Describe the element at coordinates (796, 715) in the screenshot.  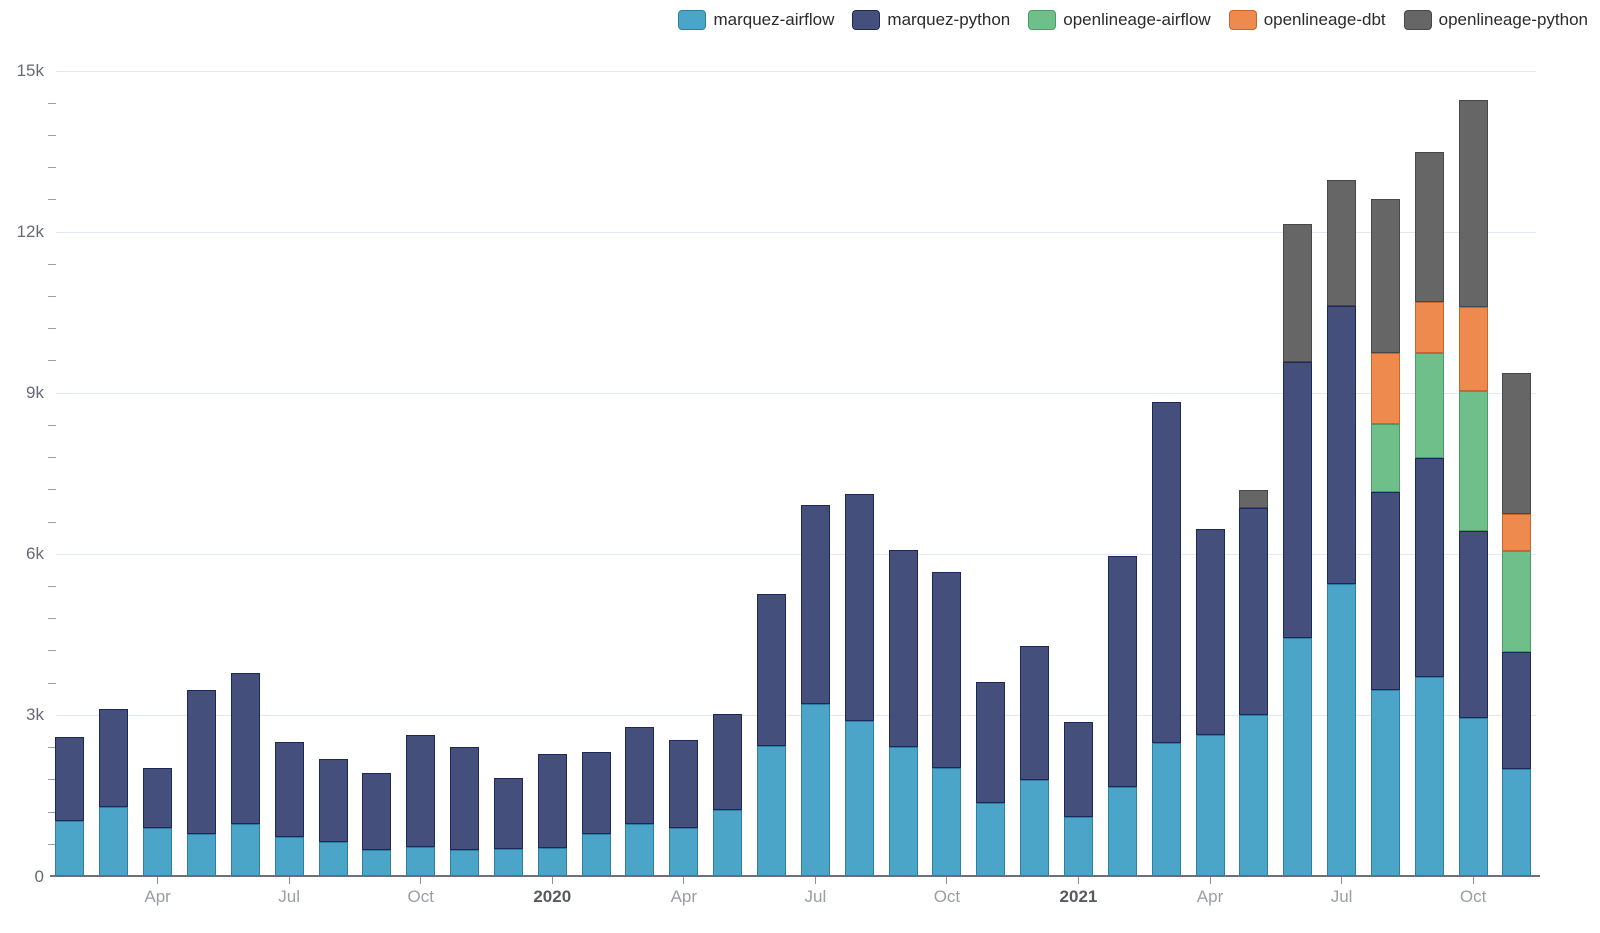
I see `gridline-3k` at that location.